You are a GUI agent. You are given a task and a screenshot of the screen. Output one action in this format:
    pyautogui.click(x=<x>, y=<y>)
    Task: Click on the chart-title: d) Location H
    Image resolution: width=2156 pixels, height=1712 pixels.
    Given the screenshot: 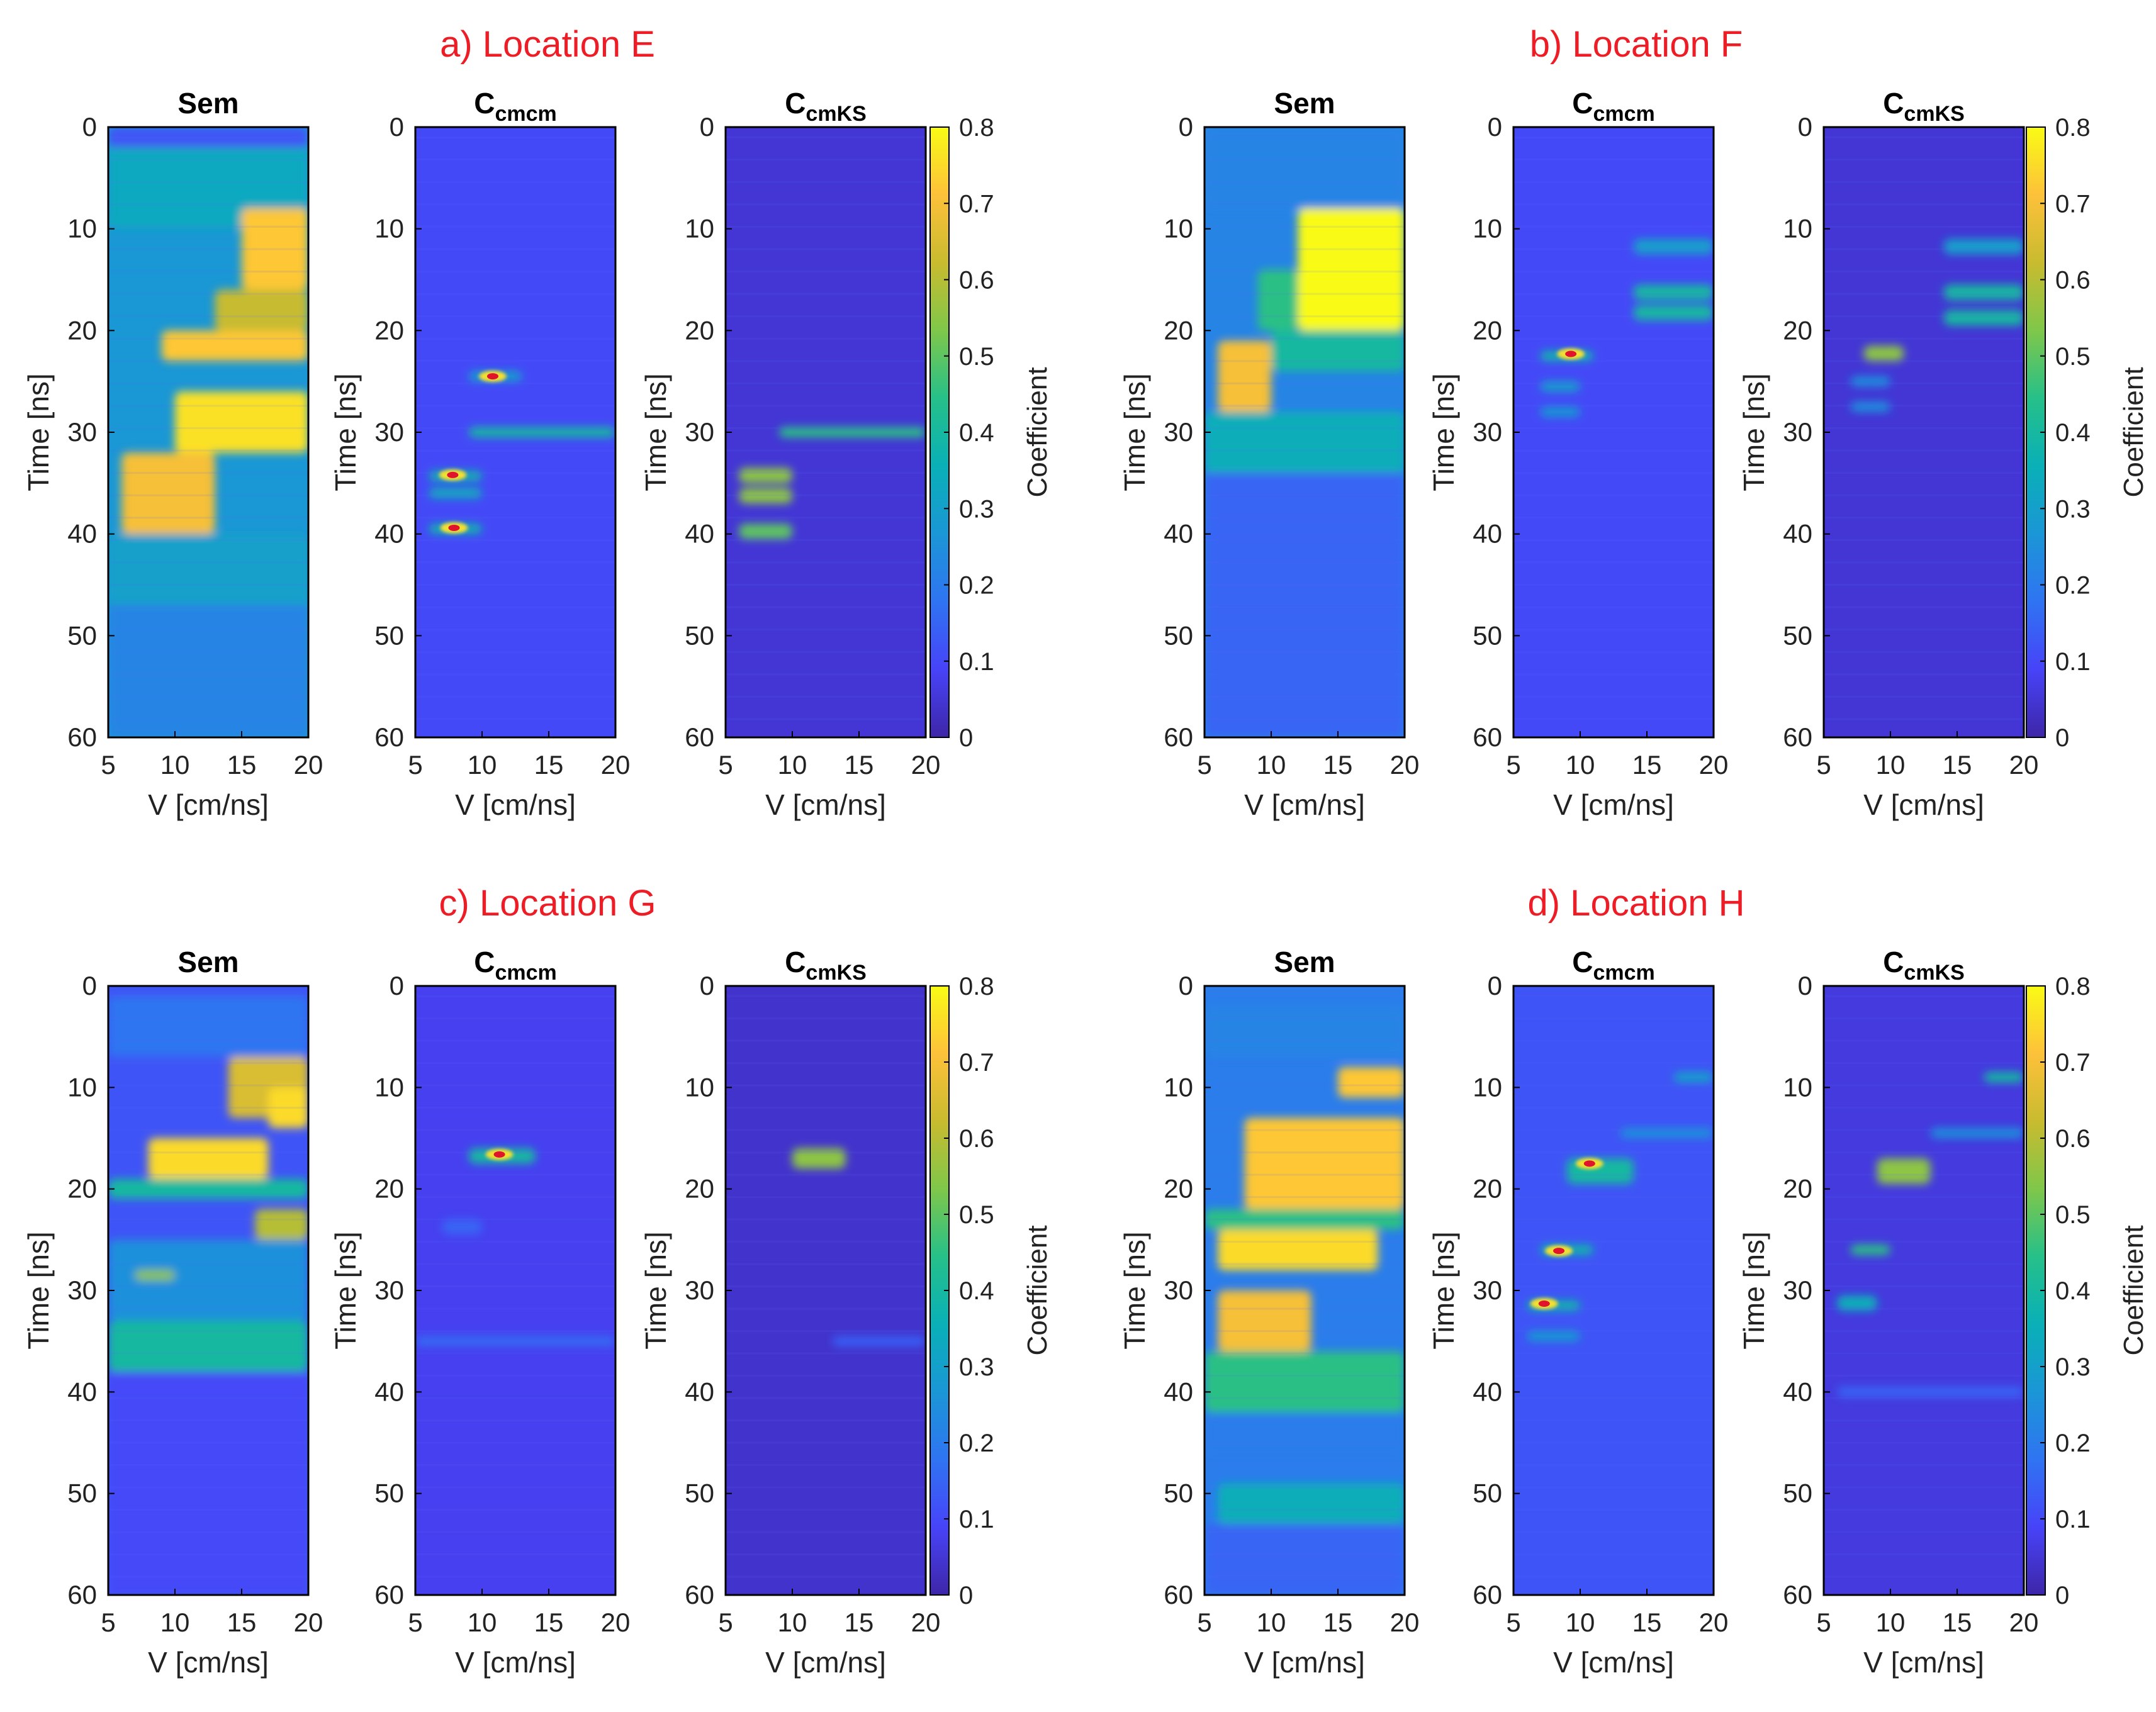 What is the action you would take?
    pyautogui.click(x=1636, y=903)
    